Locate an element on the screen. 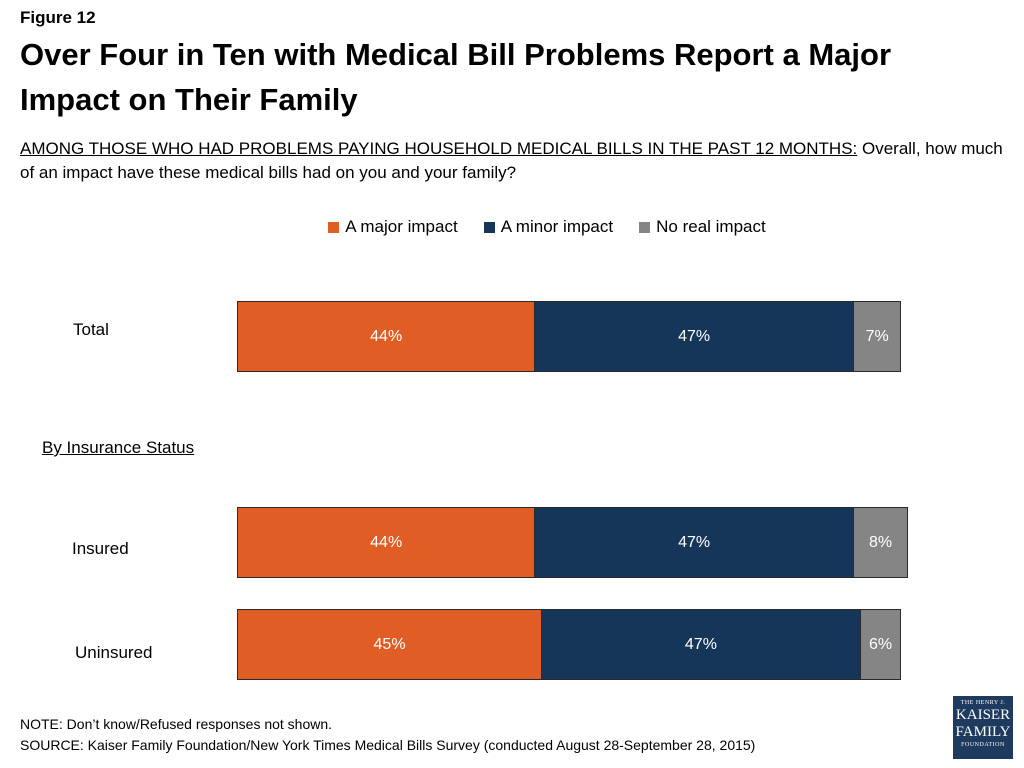 This screenshot has width=1024, height=768. bar-segment-none: 6% is located at coordinates (881, 644).